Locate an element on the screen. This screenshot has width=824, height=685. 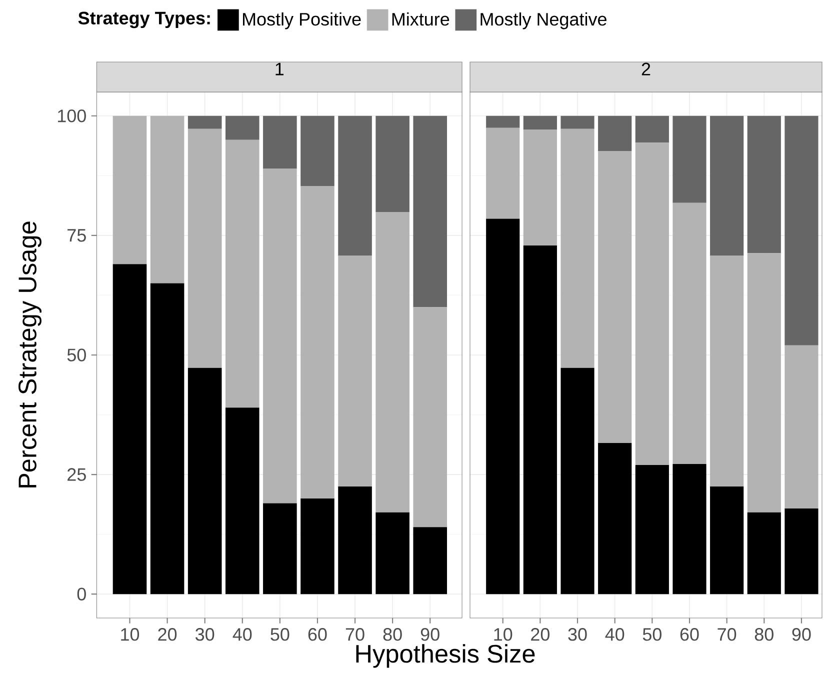
chart-title: 1 is located at coordinates (280, 69).